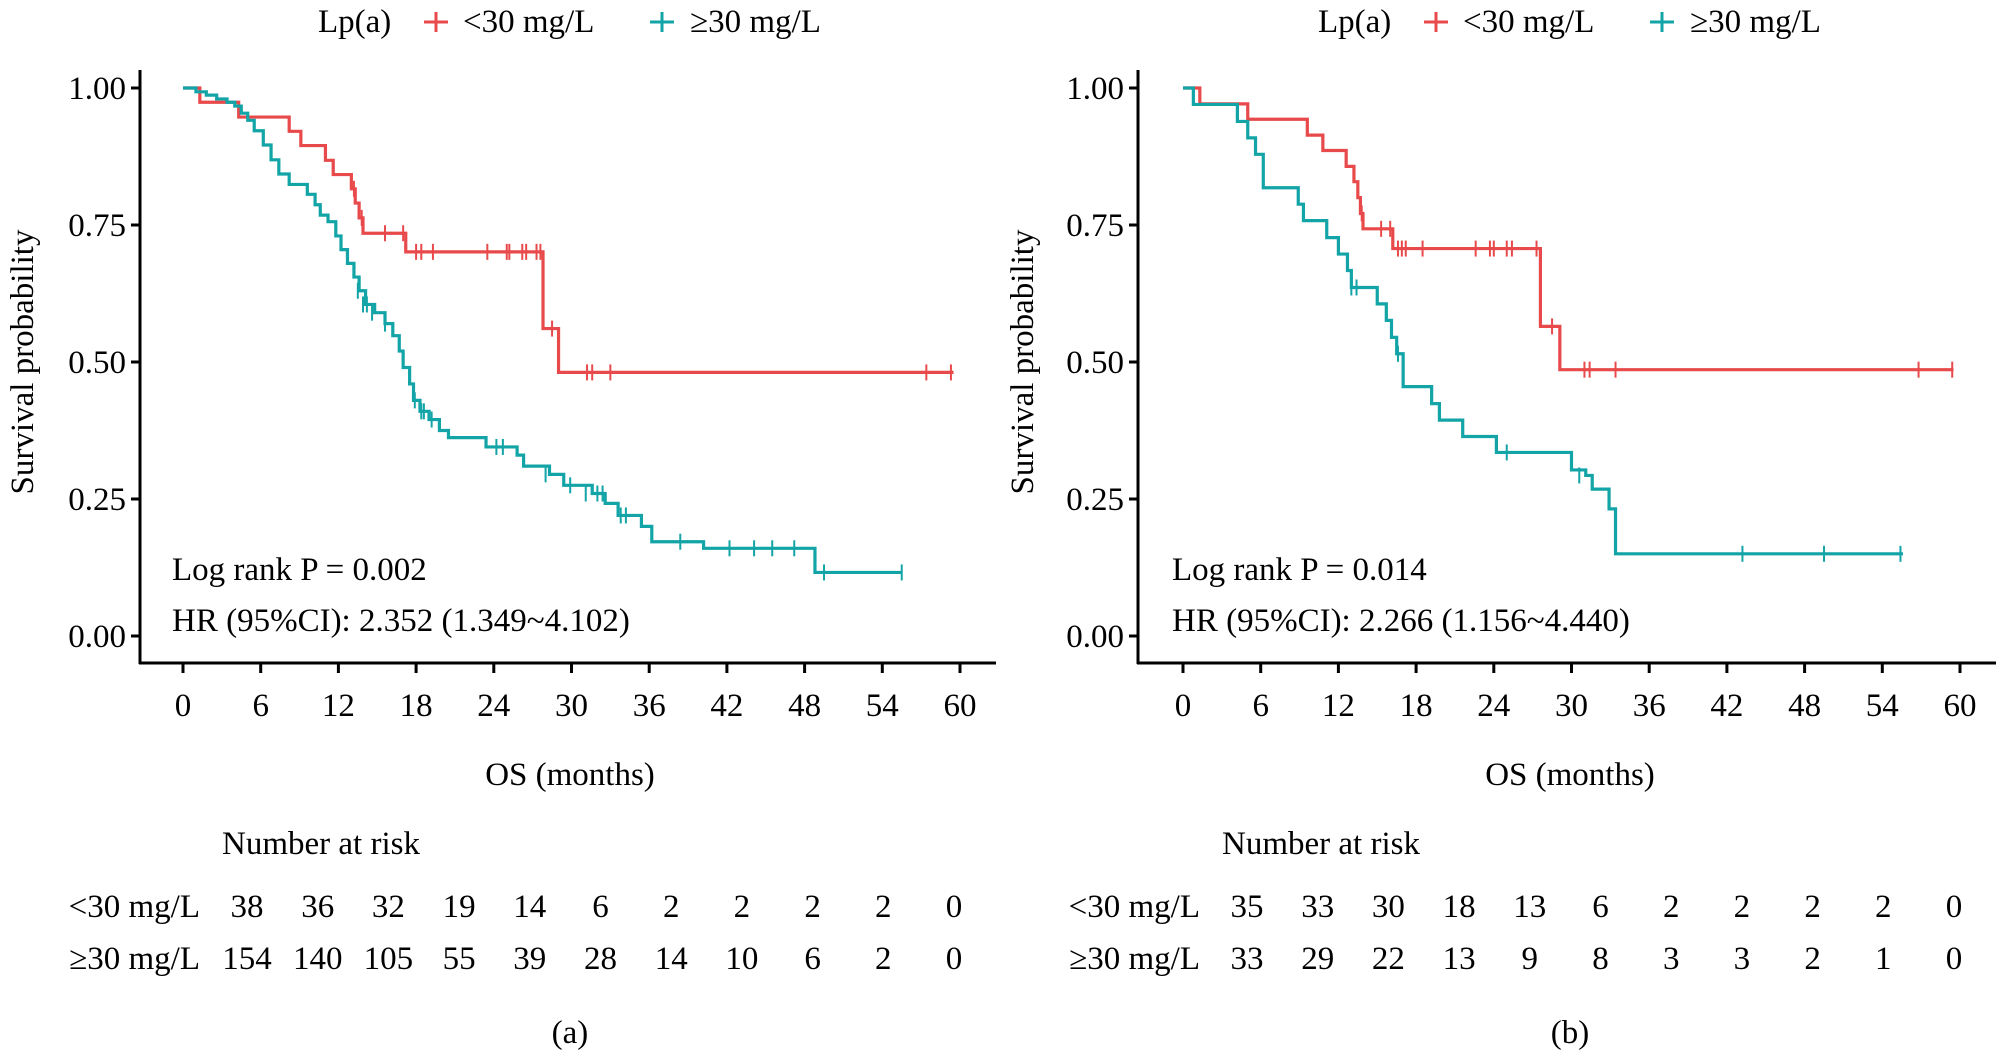 This screenshot has height=1056, width=2000. I want to click on legend-marker-low, so click(1436, 22).